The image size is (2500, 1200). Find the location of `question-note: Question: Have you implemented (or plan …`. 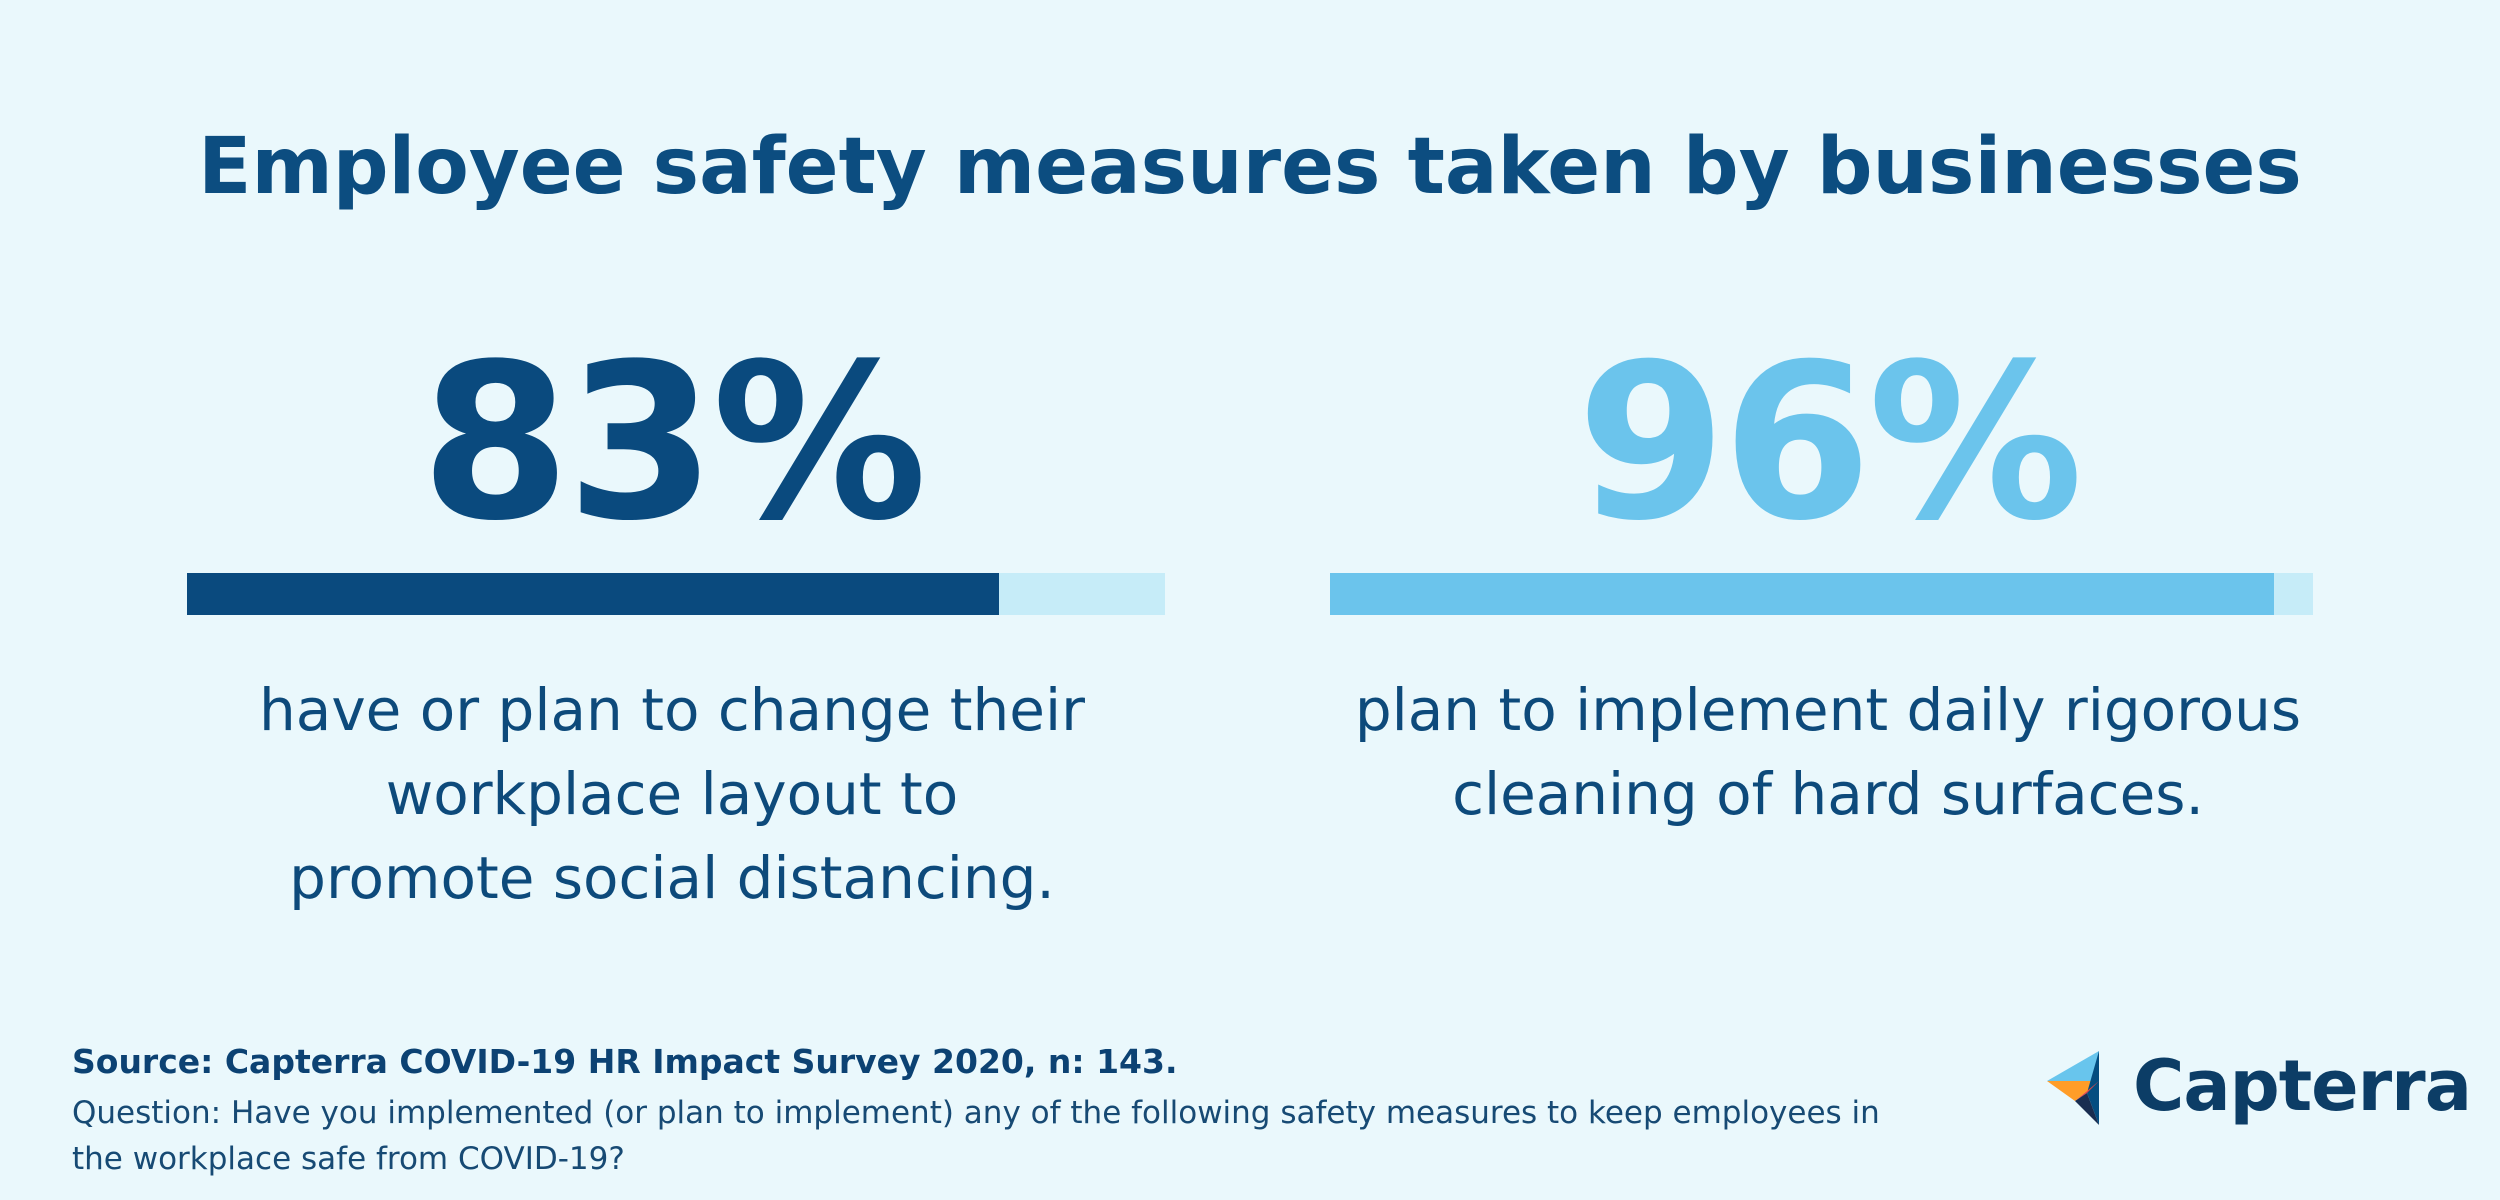

question-note: Question: Have you implemented (or plan … is located at coordinates (976, 1136).